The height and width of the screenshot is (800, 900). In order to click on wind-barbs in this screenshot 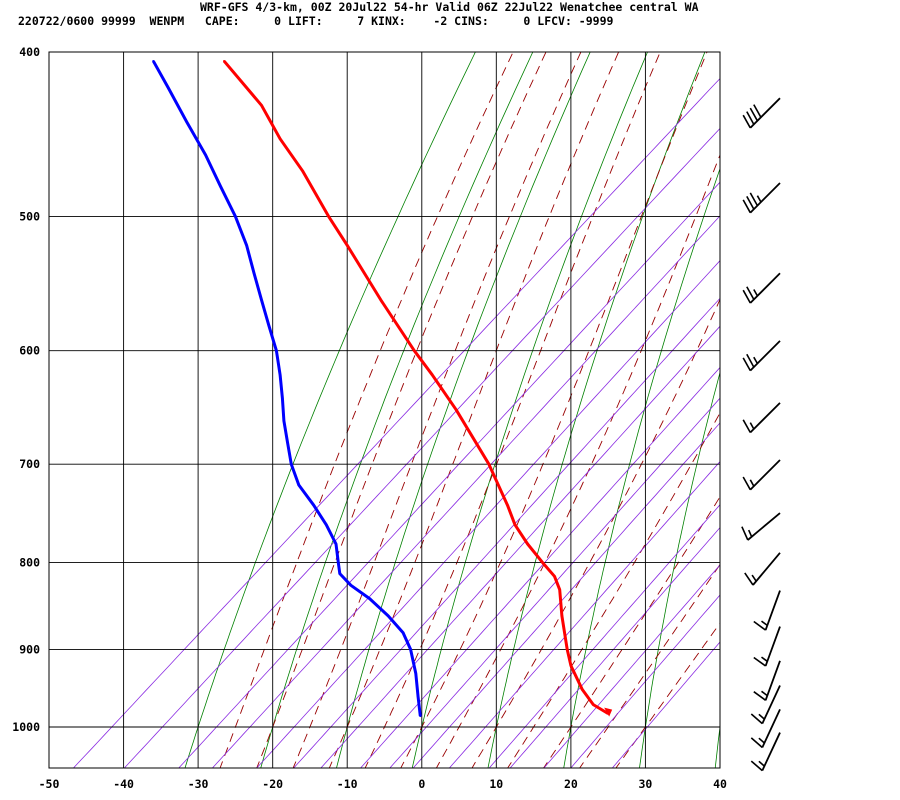, I will do `click(761, 434)`.